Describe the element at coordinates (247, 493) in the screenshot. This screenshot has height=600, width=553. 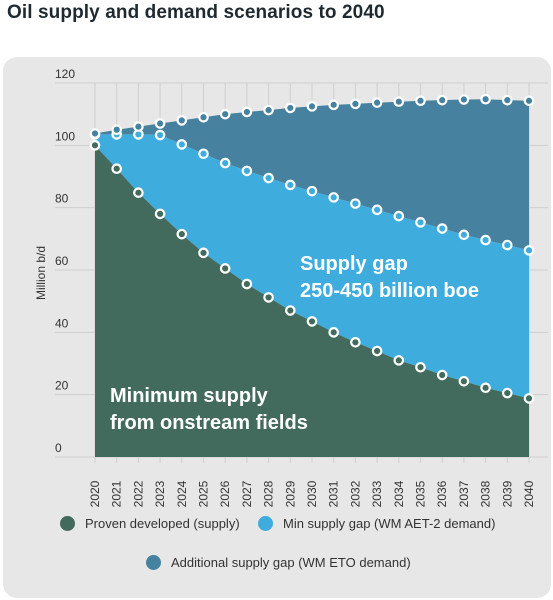
I see `x-tick-label: 2027` at that location.